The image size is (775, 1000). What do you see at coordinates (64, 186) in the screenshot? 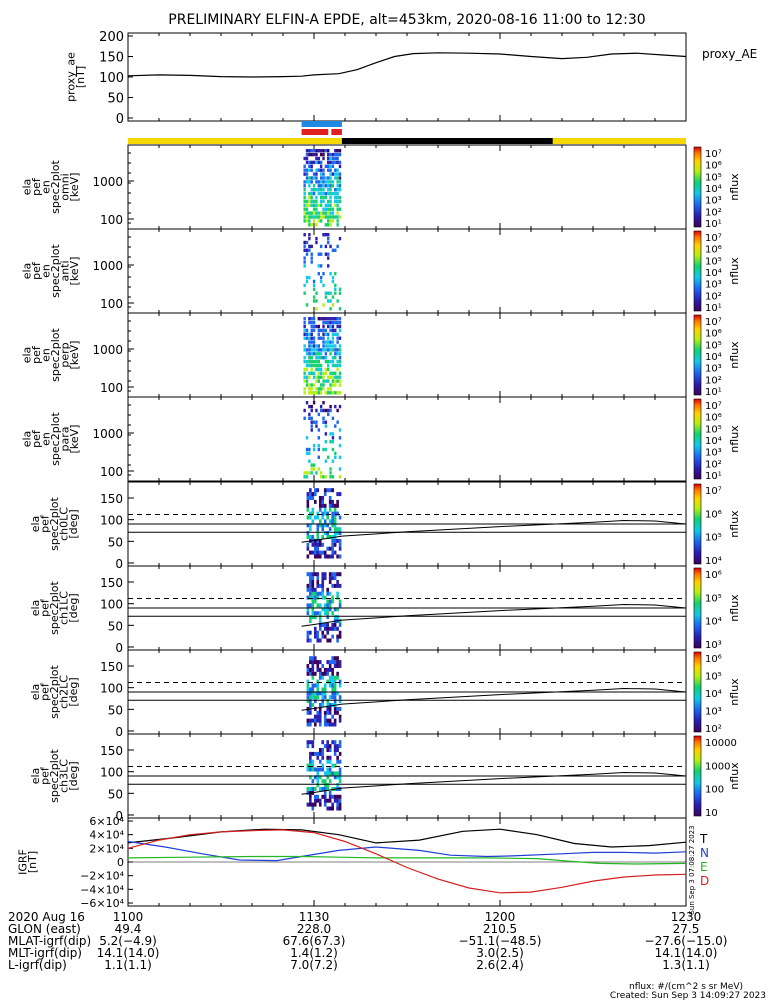
I see `spectrogram-ylabel-line: omni` at bounding box center [64, 186].